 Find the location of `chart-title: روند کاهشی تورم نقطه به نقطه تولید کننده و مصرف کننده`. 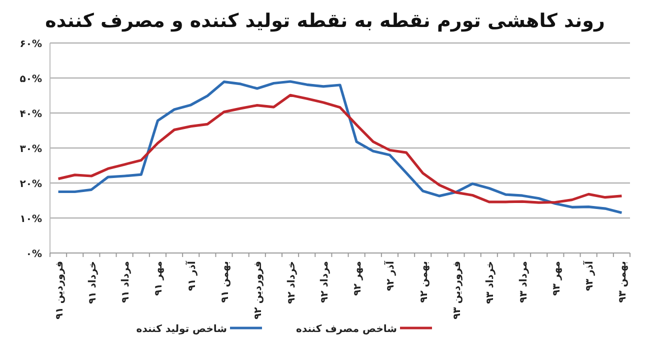

chart-title: روند کاهشی تورم نقطه به نقطه تولید کننده و مصرف کننده is located at coordinates (325, 21).